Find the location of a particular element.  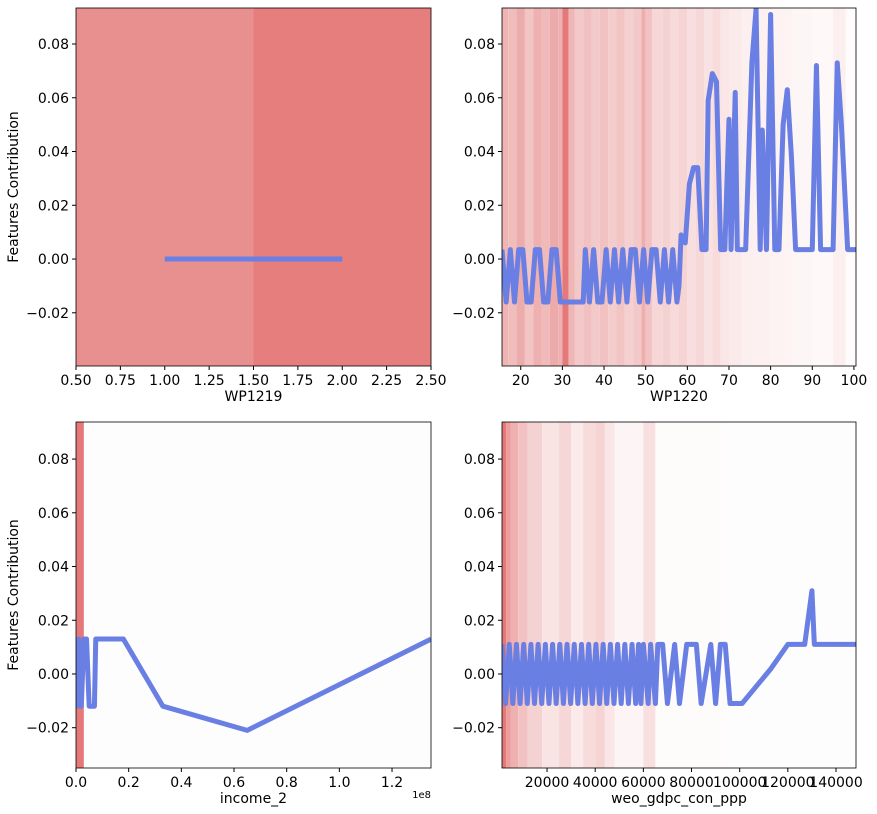

x-tick-label: 1.2 is located at coordinates (392, 783).